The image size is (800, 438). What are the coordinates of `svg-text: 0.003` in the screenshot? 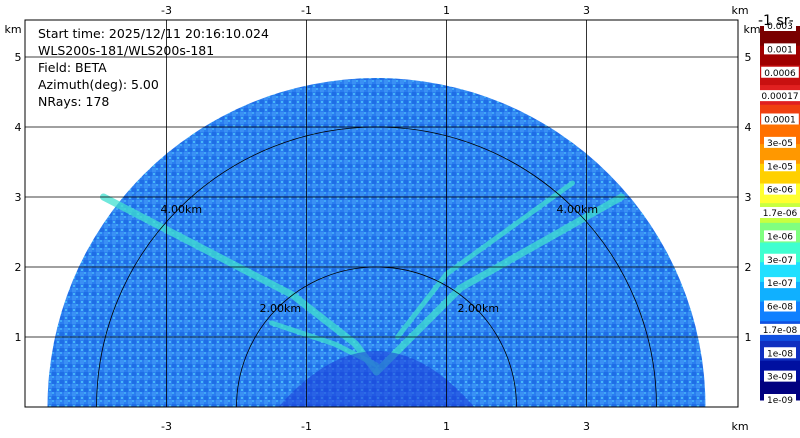 It's located at (780, 27).